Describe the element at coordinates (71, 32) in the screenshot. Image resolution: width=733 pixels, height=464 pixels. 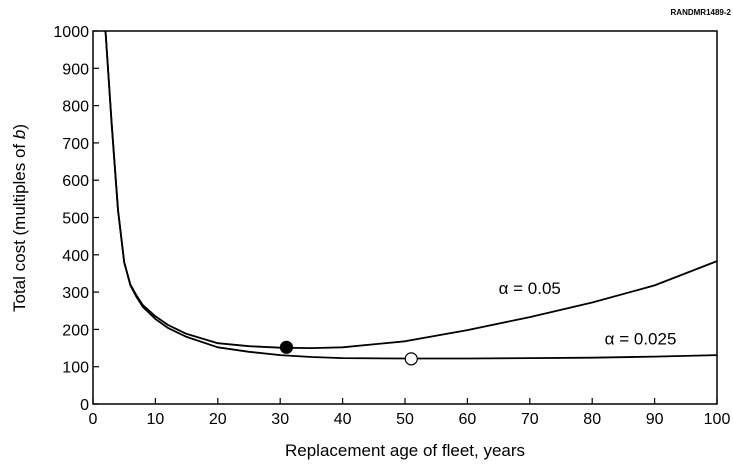
I see `y-tick-label: 1000` at that location.